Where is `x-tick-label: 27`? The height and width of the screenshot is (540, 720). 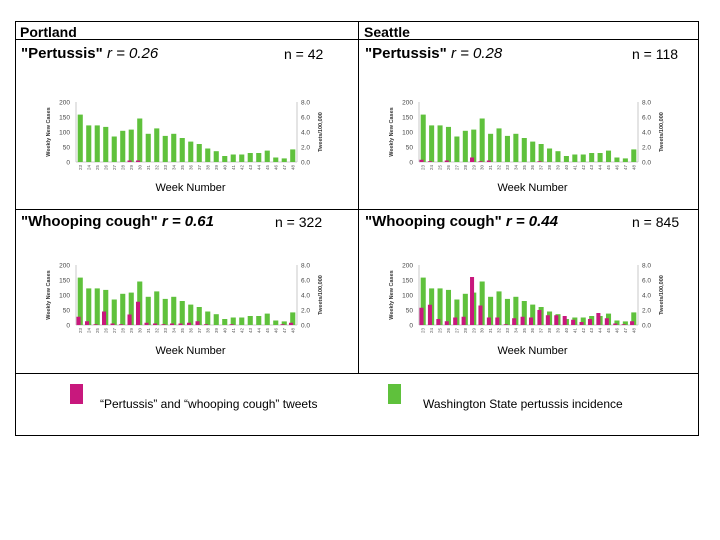
x-tick-label: 27 is located at coordinates (114, 168).